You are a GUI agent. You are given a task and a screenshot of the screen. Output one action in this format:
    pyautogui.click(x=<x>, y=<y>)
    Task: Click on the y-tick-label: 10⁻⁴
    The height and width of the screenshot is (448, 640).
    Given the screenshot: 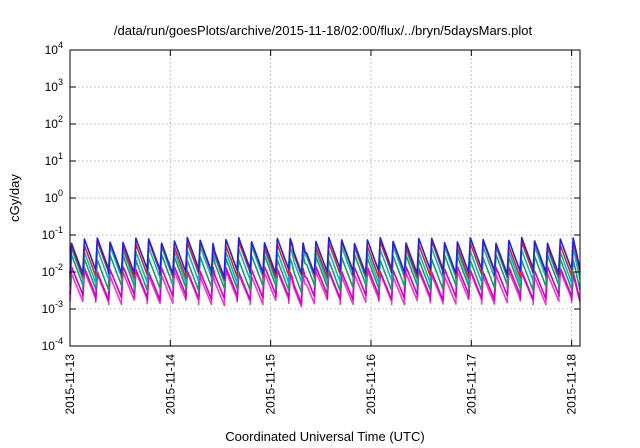 What is the action you would take?
    pyautogui.click(x=52, y=344)
    